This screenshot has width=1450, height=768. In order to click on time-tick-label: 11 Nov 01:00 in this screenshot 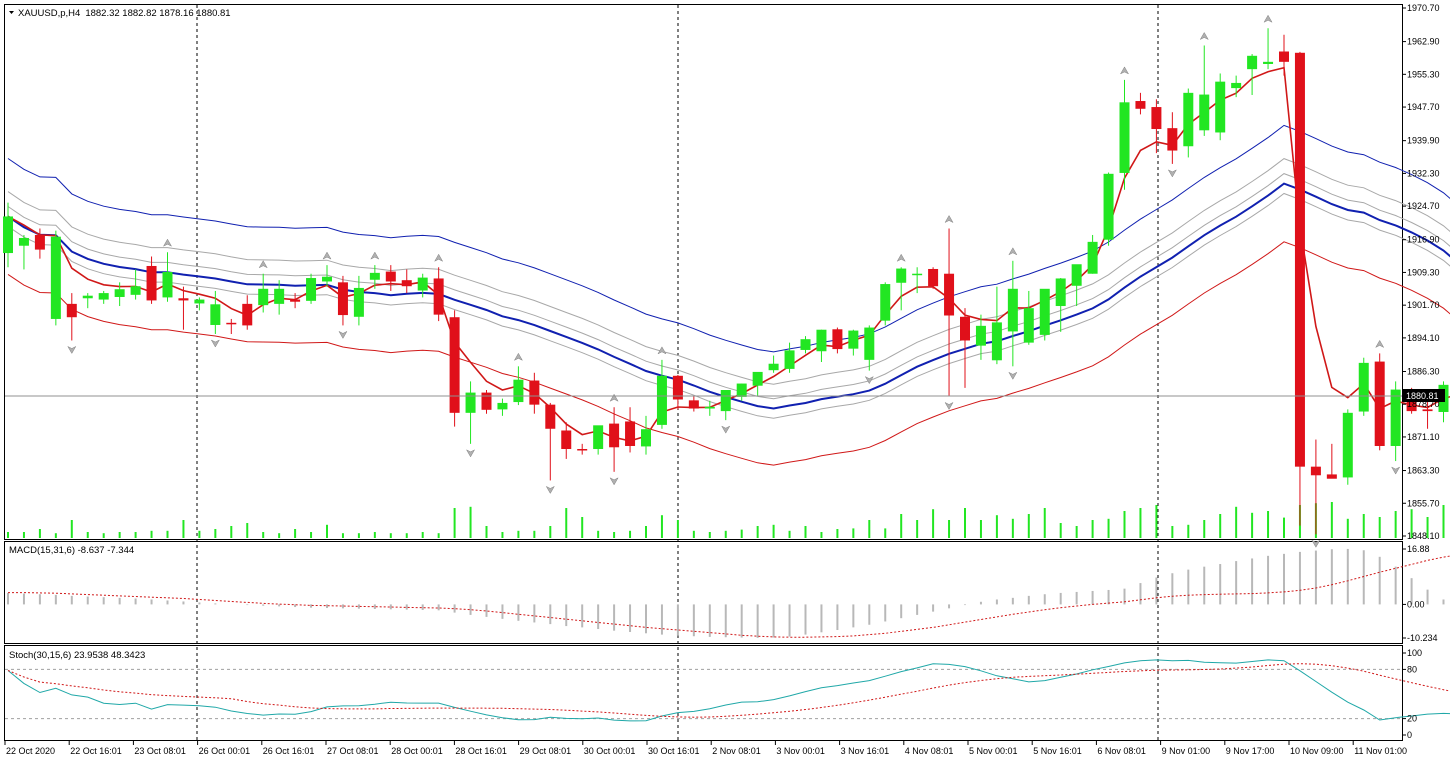, I will do `click(1380, 751)`.